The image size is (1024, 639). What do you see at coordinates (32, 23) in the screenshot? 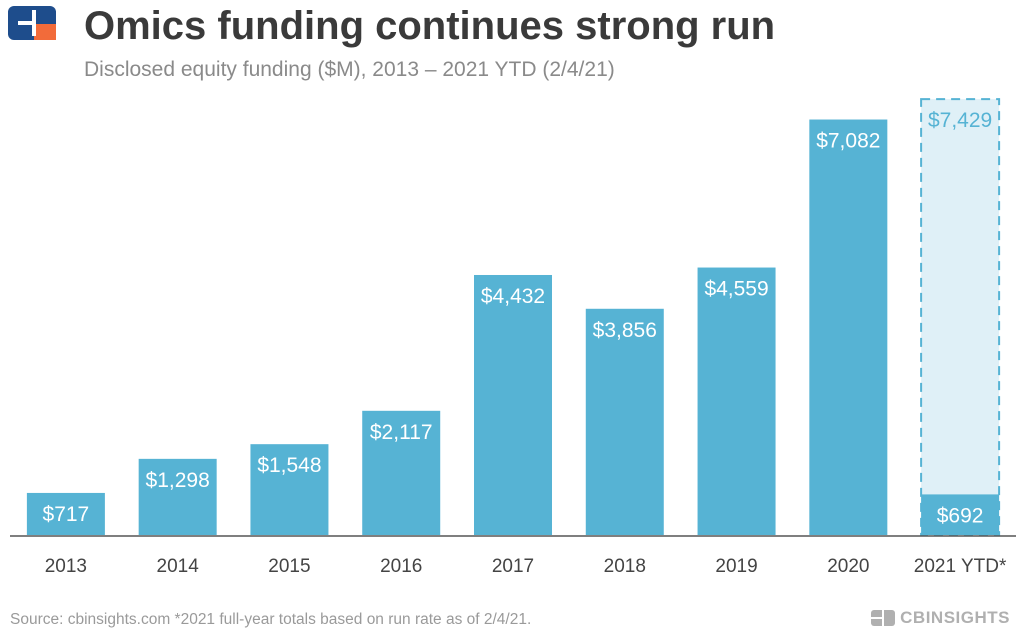
I see `cb-insights-logo-icon` at bounding box center [32, 23].